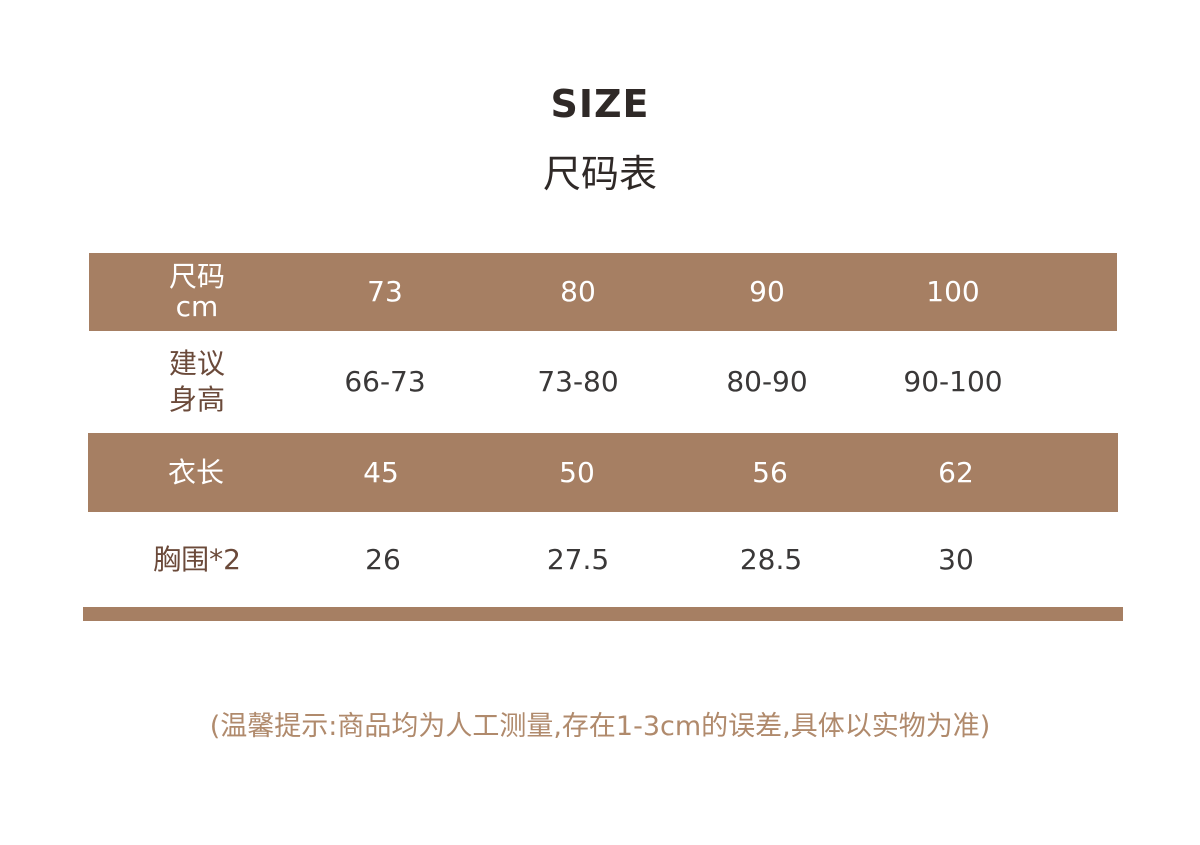 The width and height of the screenshot is (1200, 845). I want to click on cell: 73-80, so click(578, 381).